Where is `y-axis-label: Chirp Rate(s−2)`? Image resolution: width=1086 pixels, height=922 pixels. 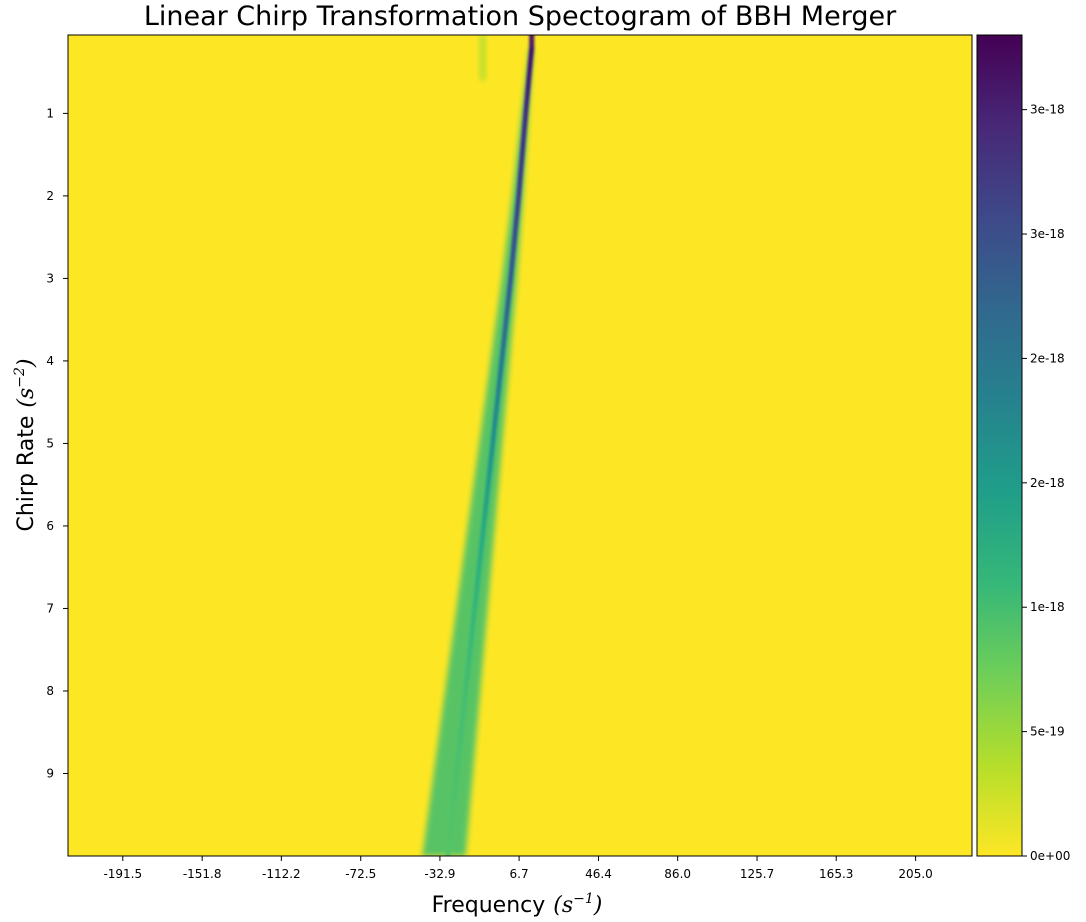 y-axis-label: Chirp Rate(s−2) is located at coordinates (25, 445).